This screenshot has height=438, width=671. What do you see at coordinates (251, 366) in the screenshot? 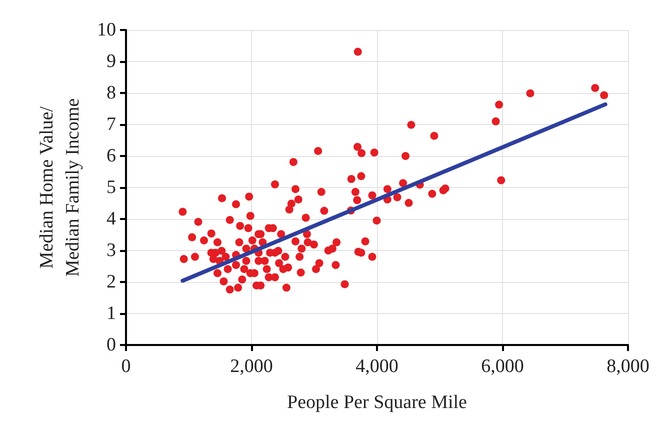
I see `x-tick-label: 2,000` at bounding box center [251, 366].